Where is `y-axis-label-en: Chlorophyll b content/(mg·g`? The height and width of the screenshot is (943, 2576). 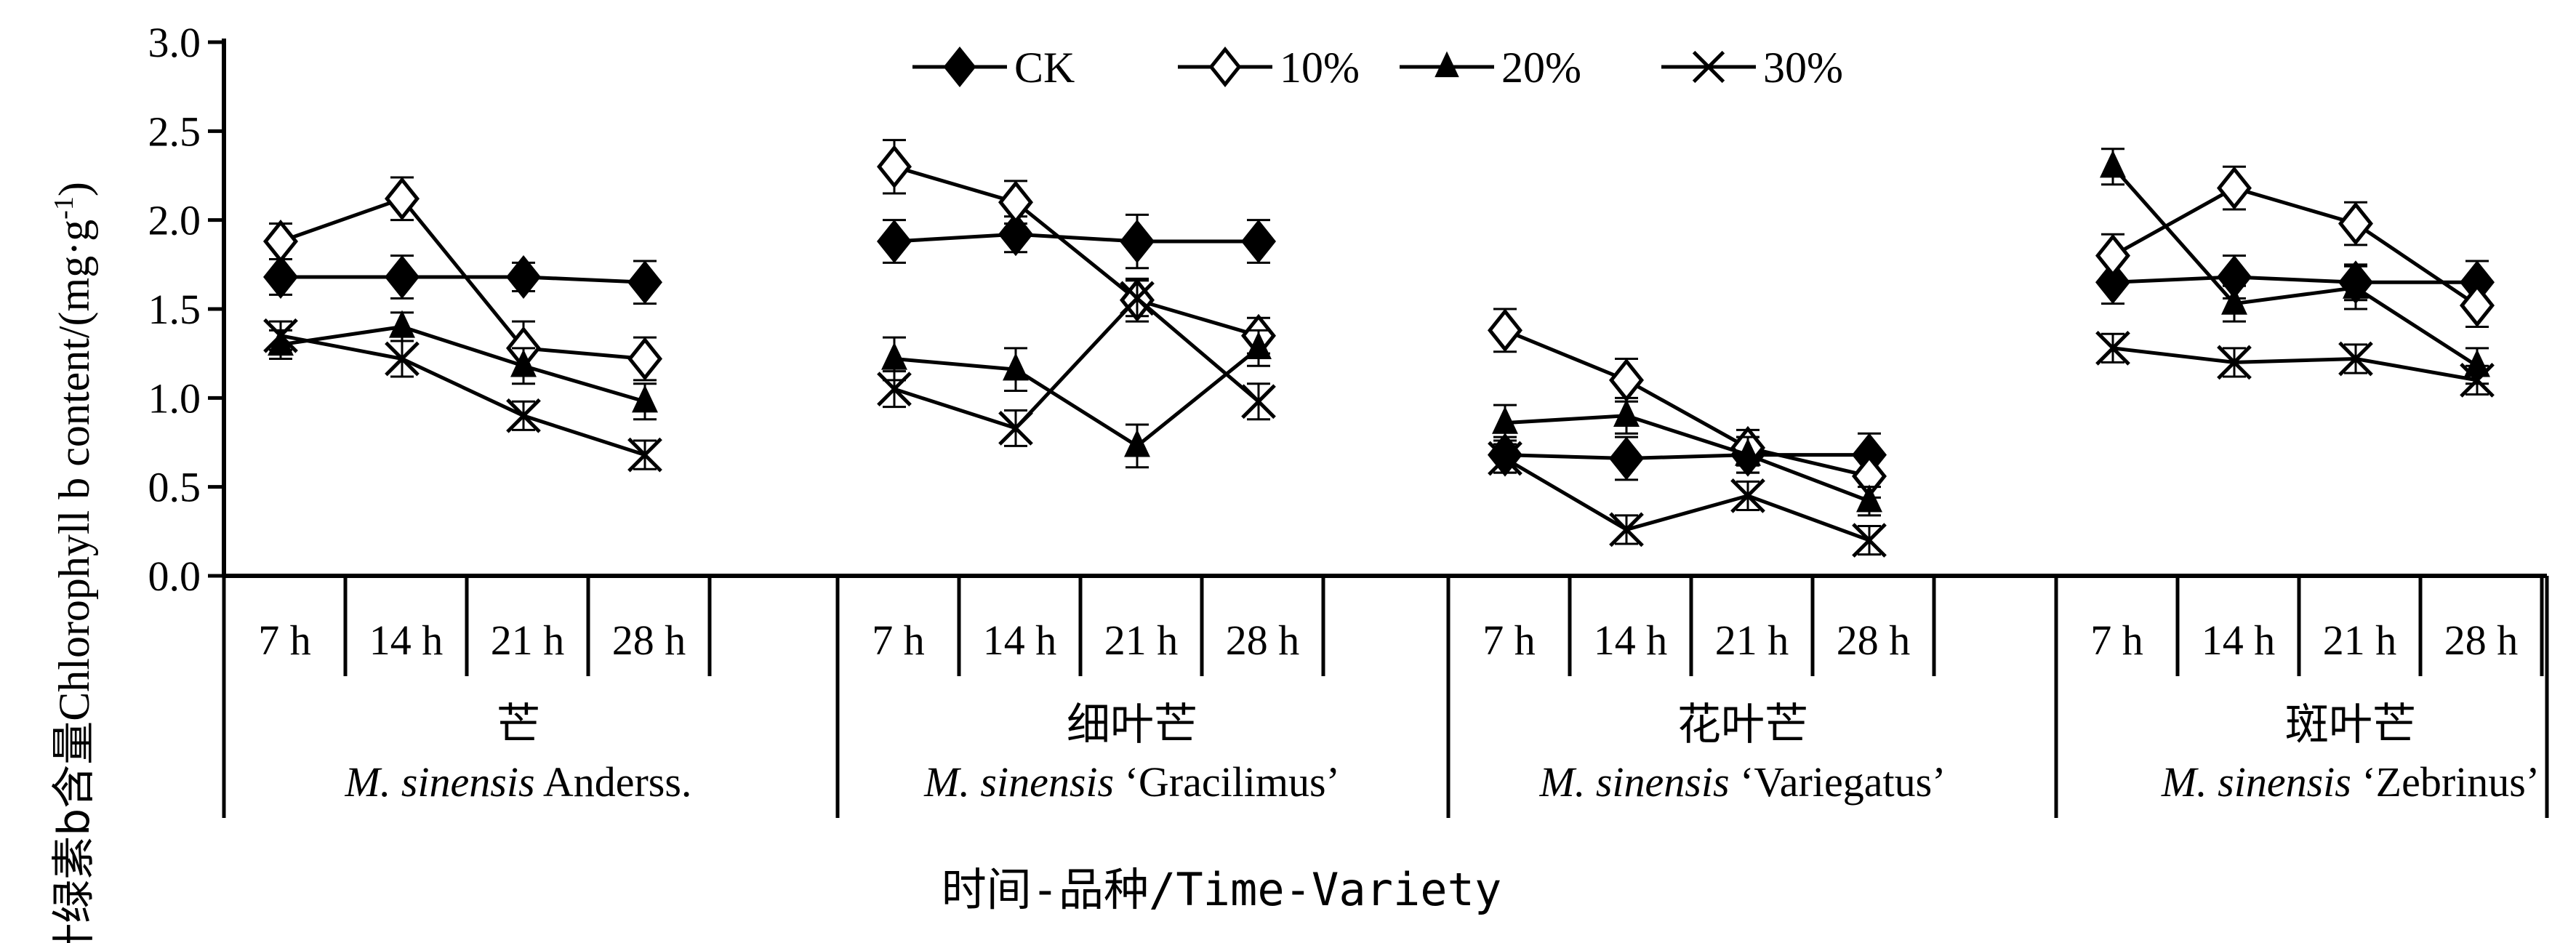
y-axis-label-en: Chlorophyll b content/(mg·g is located at coordinates (74, 470).